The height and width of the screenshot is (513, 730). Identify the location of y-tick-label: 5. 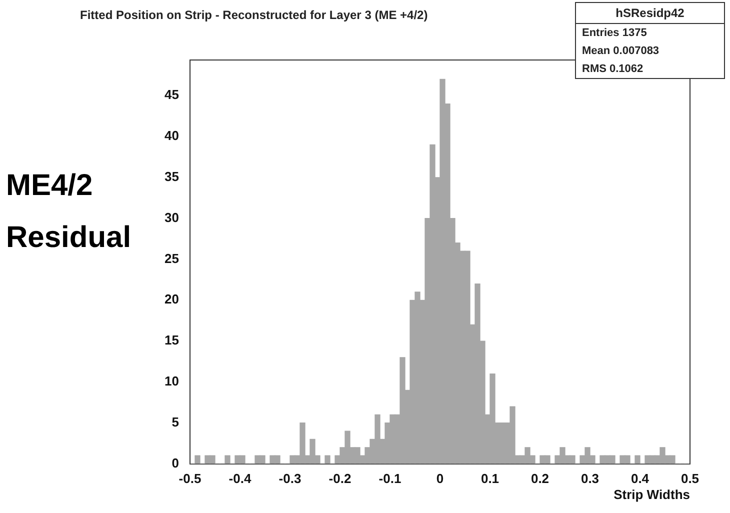
(175, 422).